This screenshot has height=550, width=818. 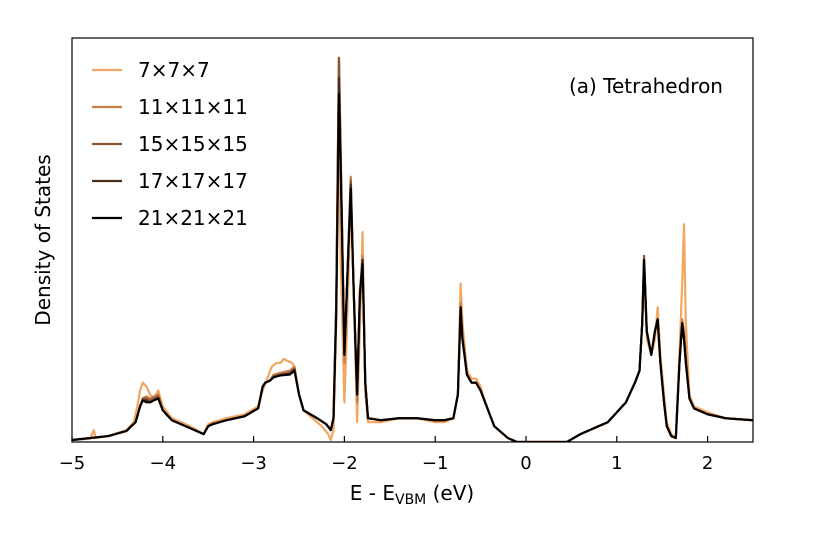 I want to click on legend-label-0: 7×7×7, so click(x=174, y=70).